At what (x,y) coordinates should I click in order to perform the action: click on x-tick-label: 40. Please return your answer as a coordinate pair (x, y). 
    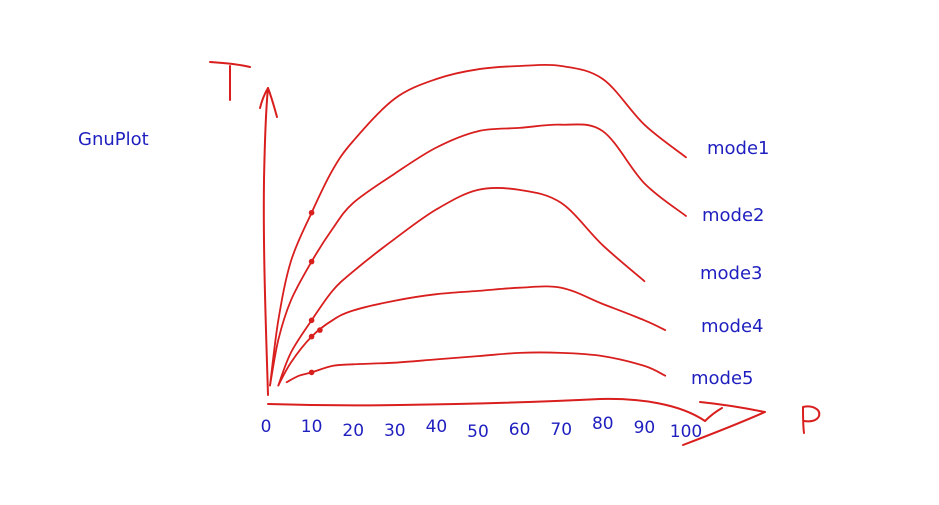
    Looking at the image, I should click on (437, 427).